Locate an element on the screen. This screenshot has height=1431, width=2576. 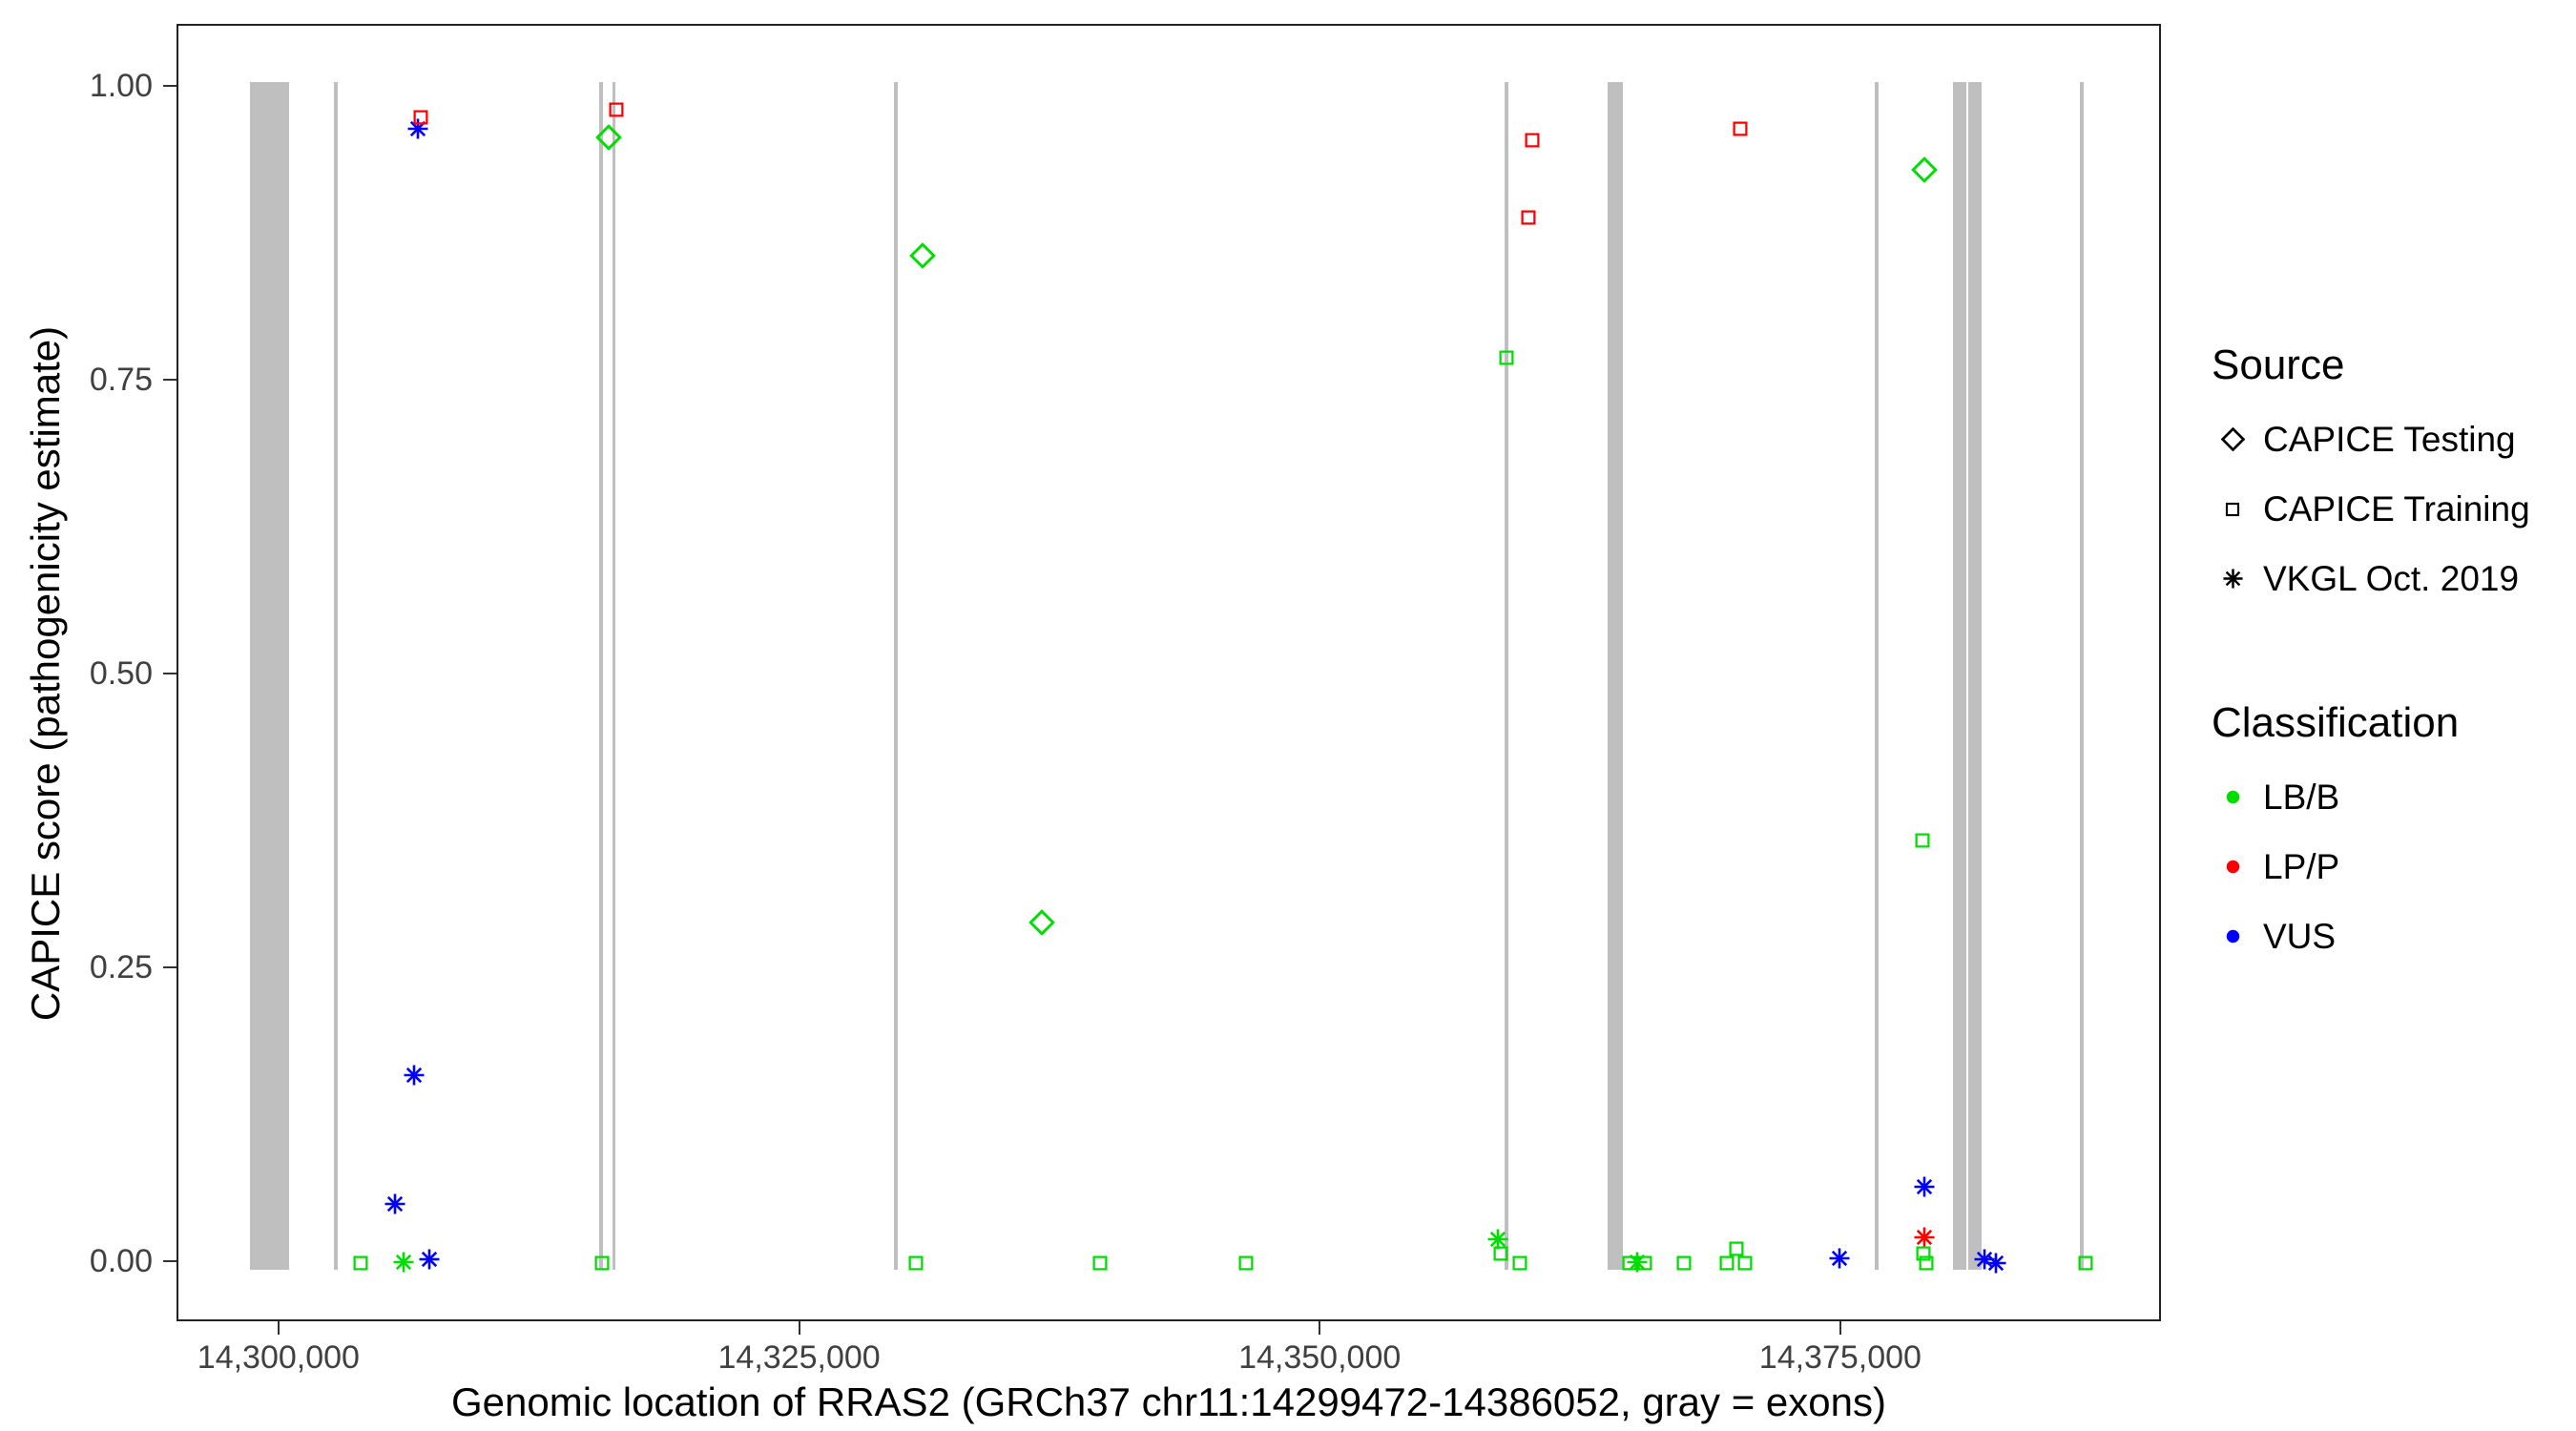
legend-item-label: VKGL Oct. 2019 is located at coordinates (2391, 578).